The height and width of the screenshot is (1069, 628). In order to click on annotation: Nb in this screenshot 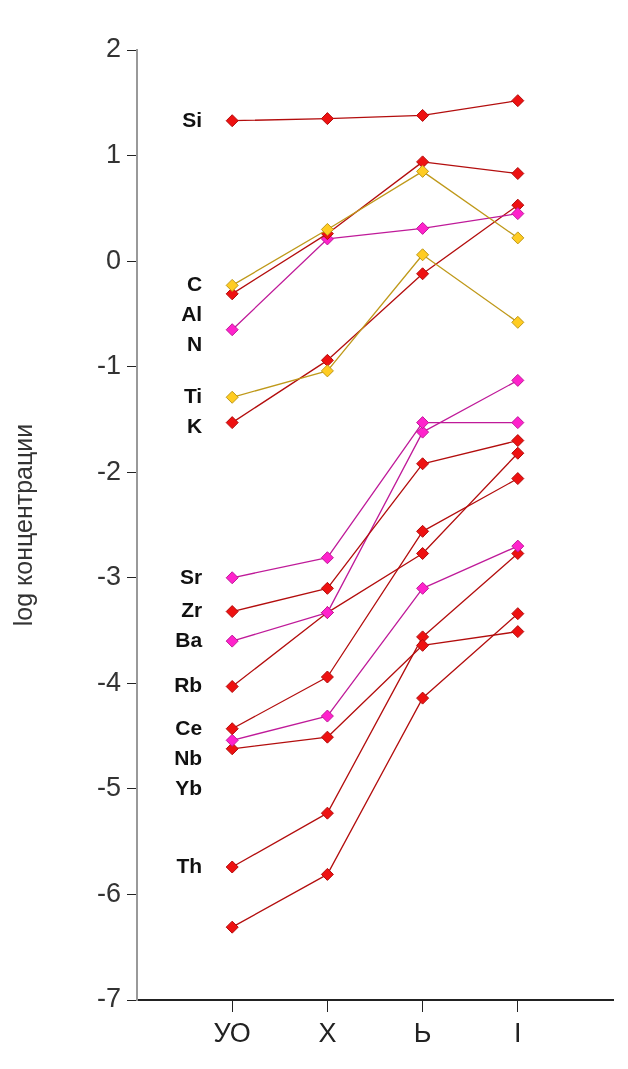, I will do `click(188, 757)`.